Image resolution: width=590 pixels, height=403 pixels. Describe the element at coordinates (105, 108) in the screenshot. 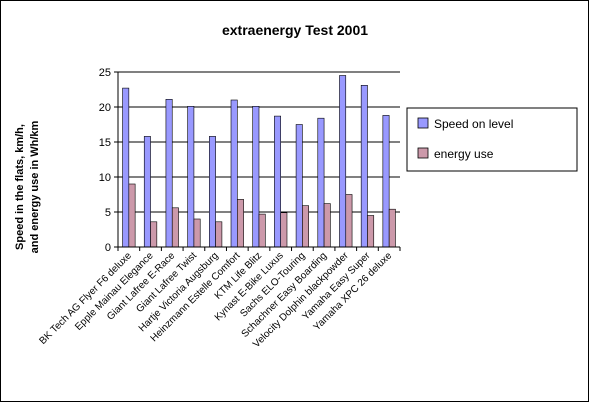

I see `y-tick-label-20: 20` at that location.